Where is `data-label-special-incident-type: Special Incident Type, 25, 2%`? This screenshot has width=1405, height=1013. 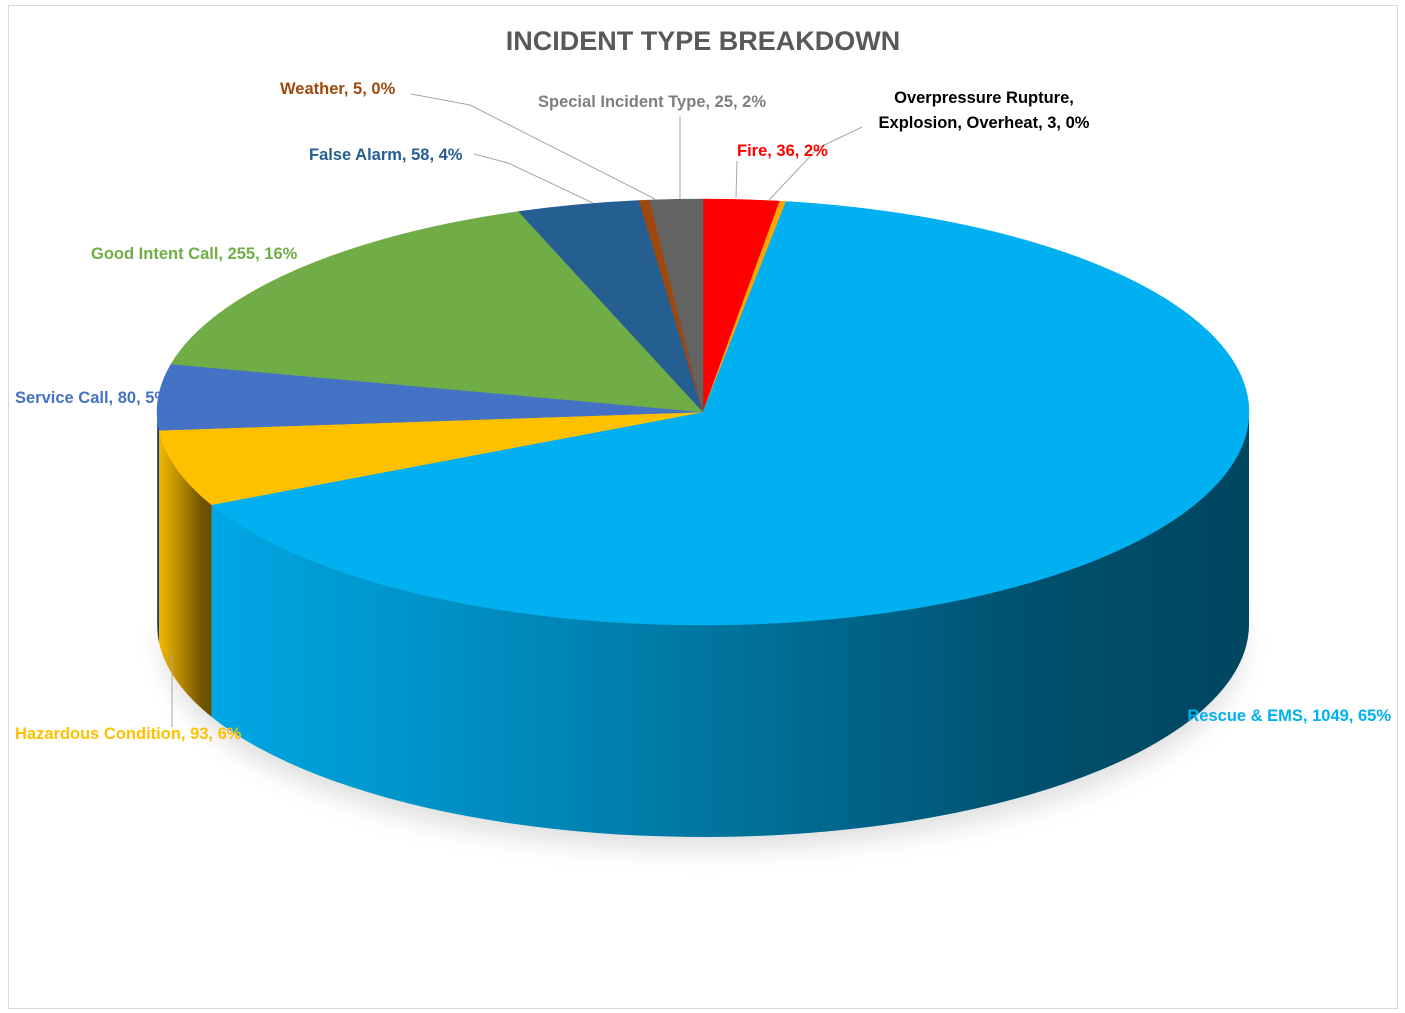
data-label-special-incident-type: Special Incident Type, 25, 2% is located at coordinates (652, 102).